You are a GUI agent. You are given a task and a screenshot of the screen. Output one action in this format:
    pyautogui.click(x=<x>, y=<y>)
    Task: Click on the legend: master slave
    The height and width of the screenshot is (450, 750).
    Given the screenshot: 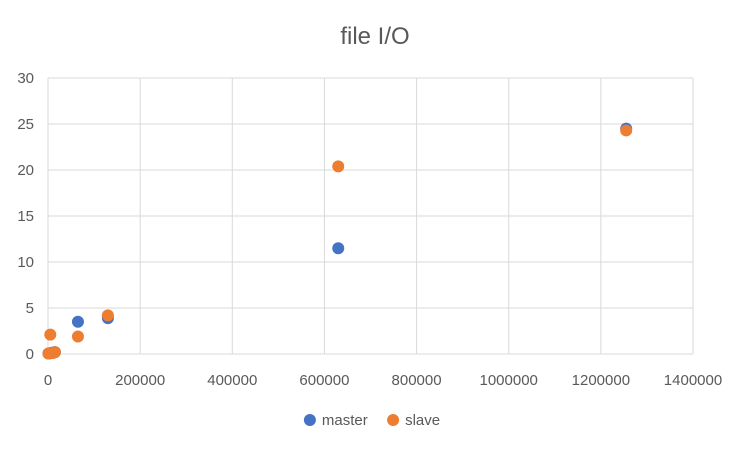 What is the action you would take?
    pyautogui.click(x=371, y=420)
    